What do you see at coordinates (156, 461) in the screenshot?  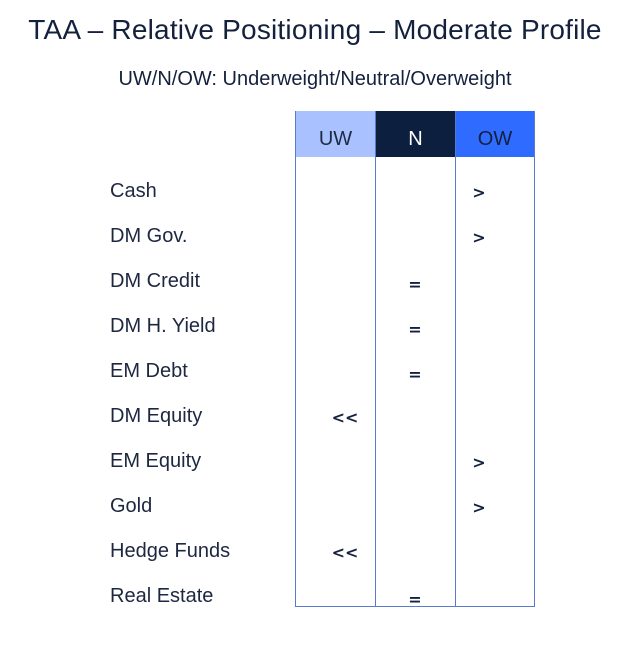 I see `row-label: EM Equity` at bounding box center [156, 461].